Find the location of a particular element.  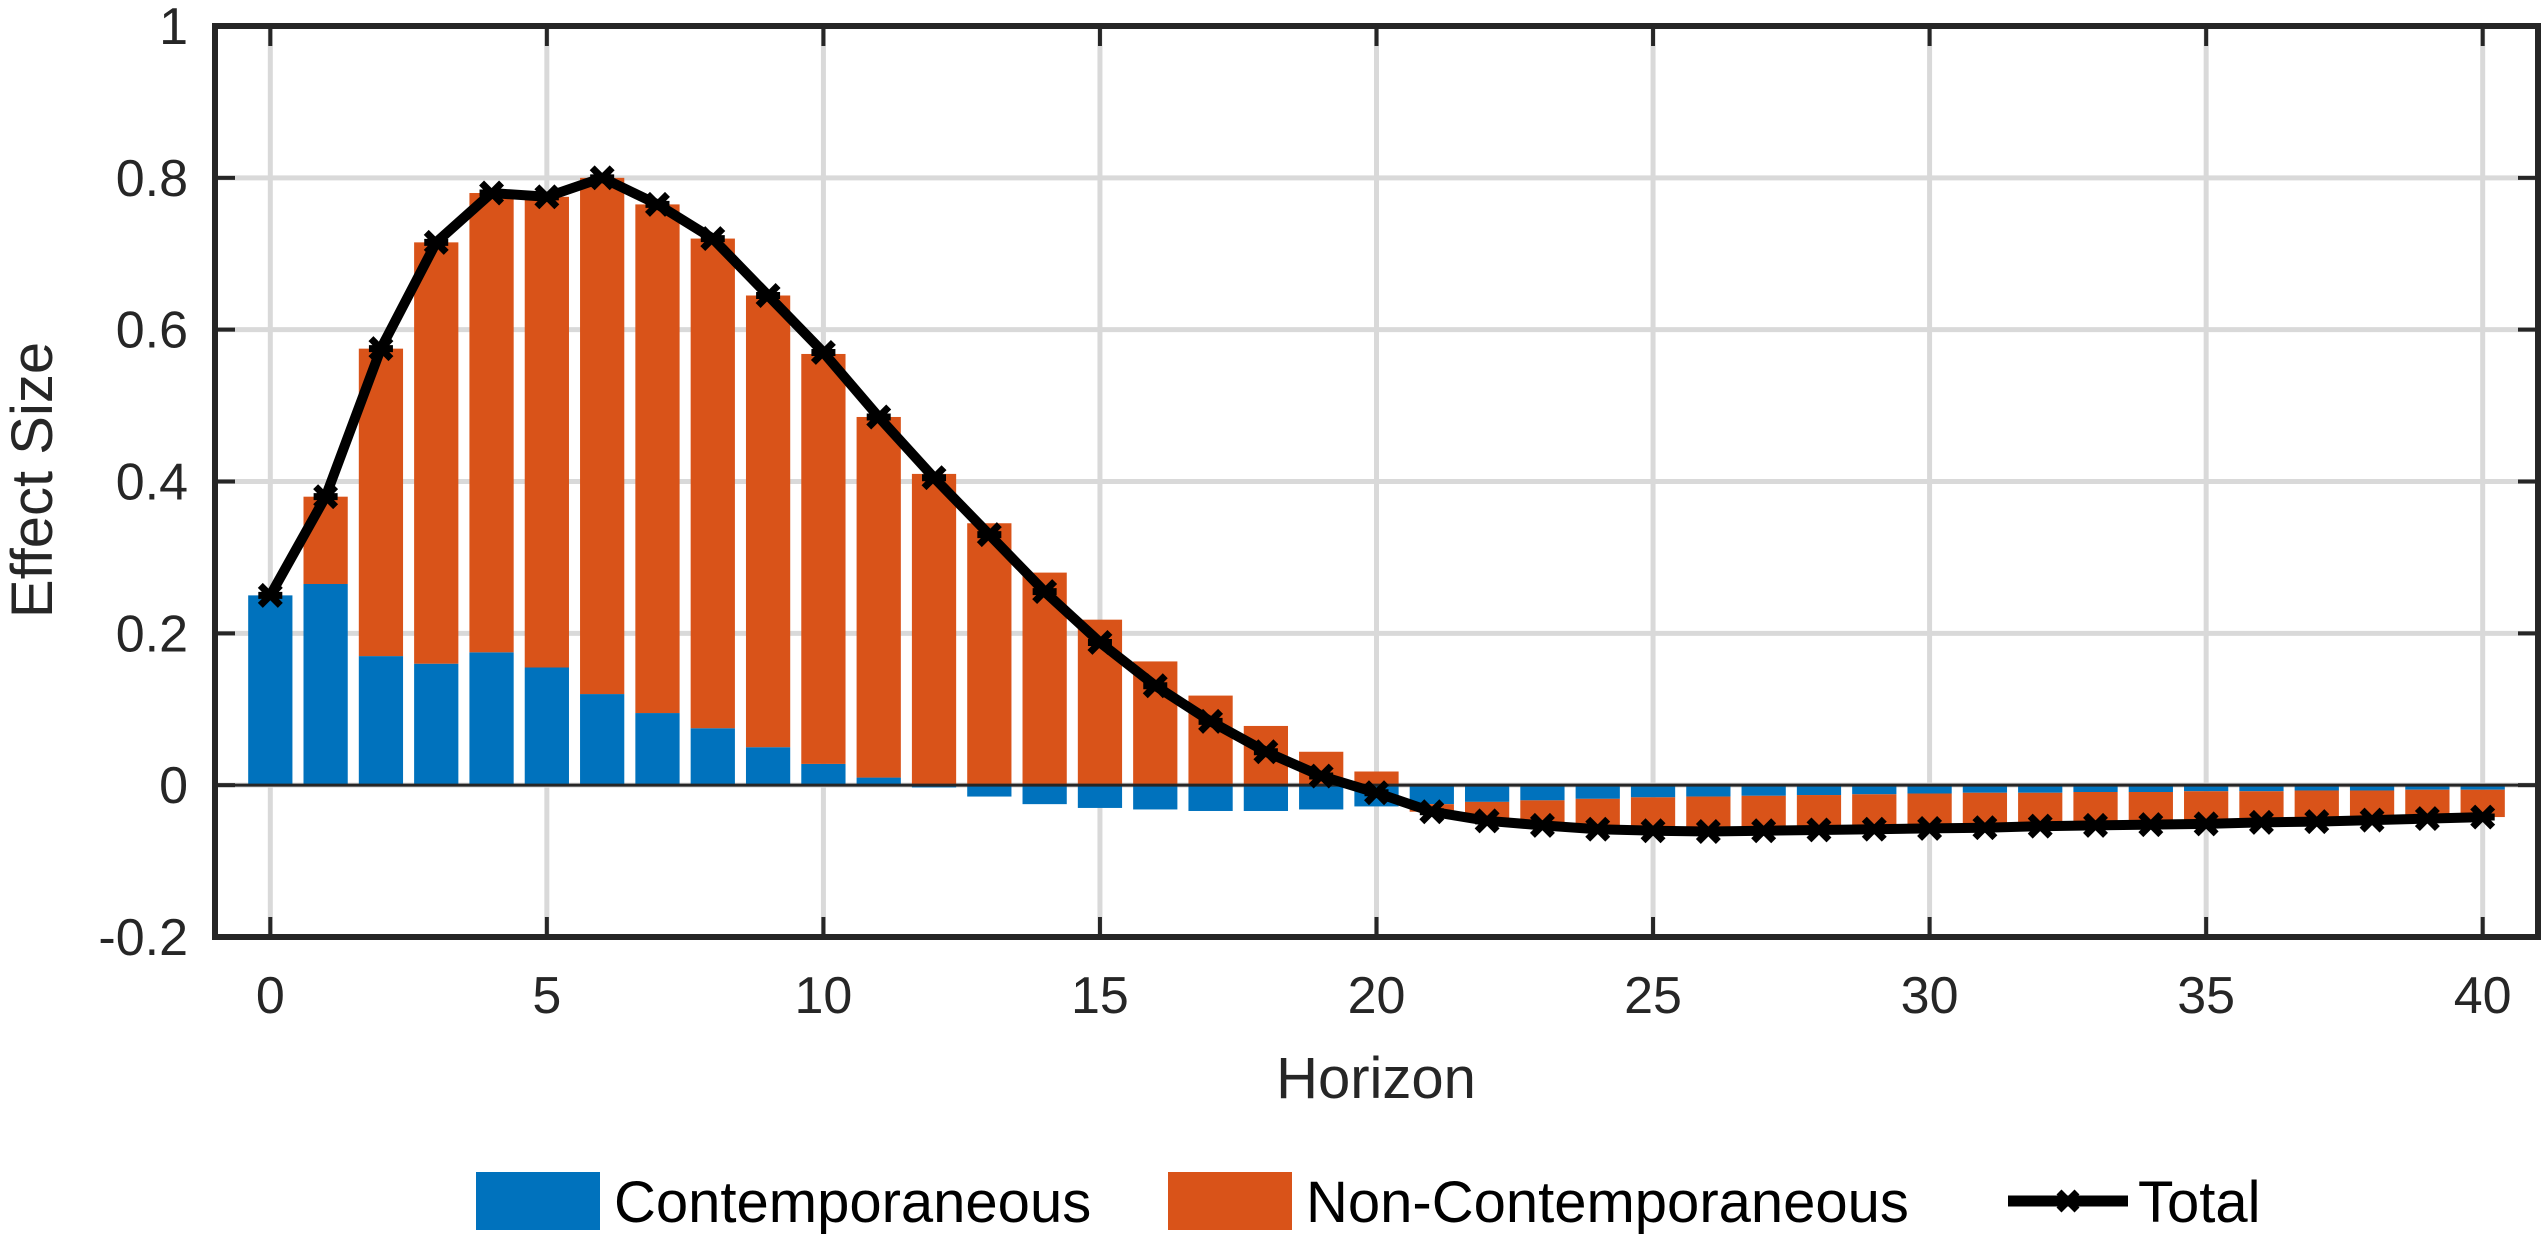

x-tick-label: 5 is located at coordinates (546, 996).